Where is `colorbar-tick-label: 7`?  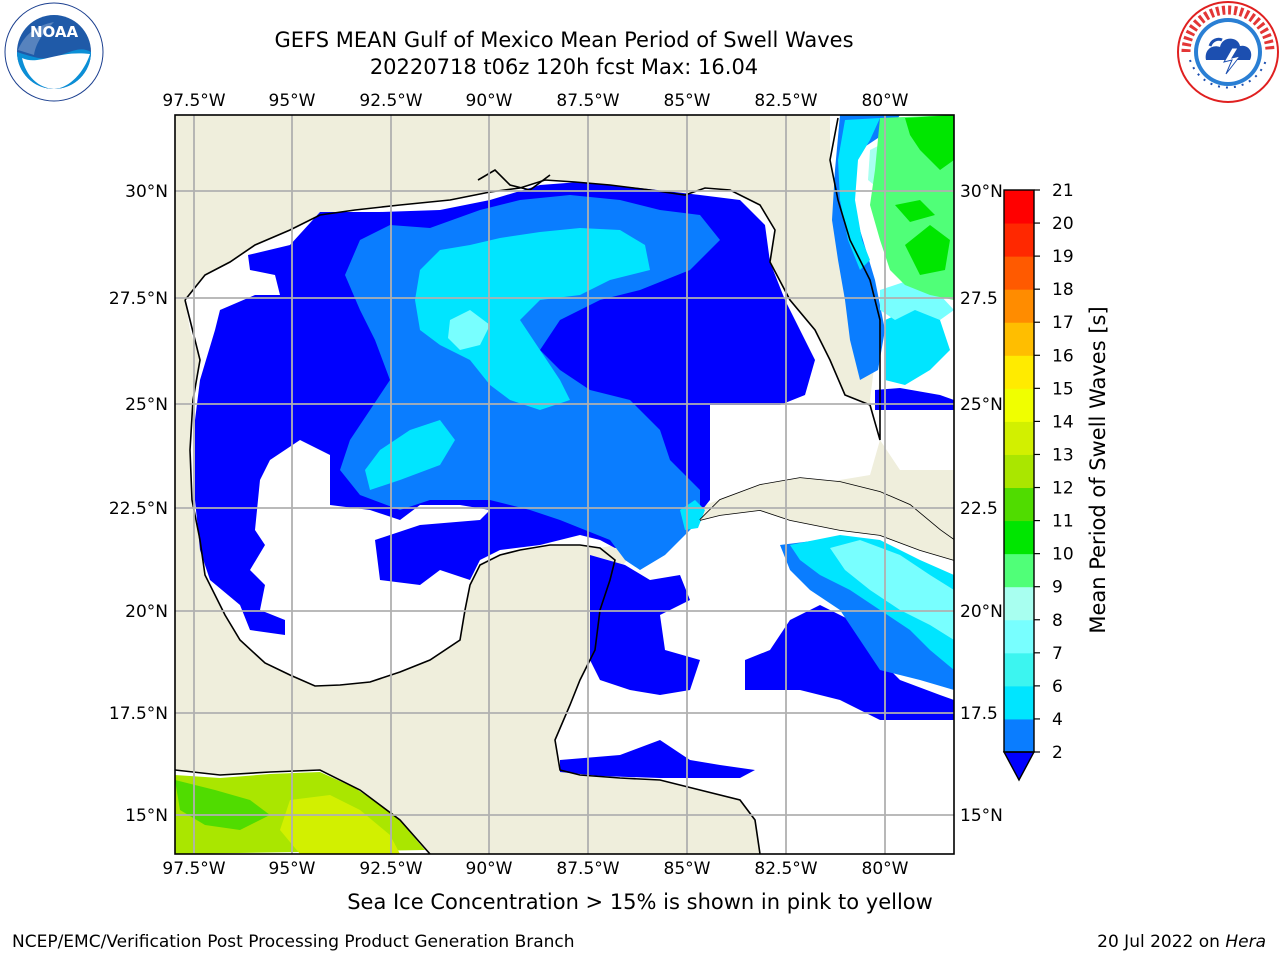
colorbar-tick-label: 7 is located at coordinates (1057, 654).